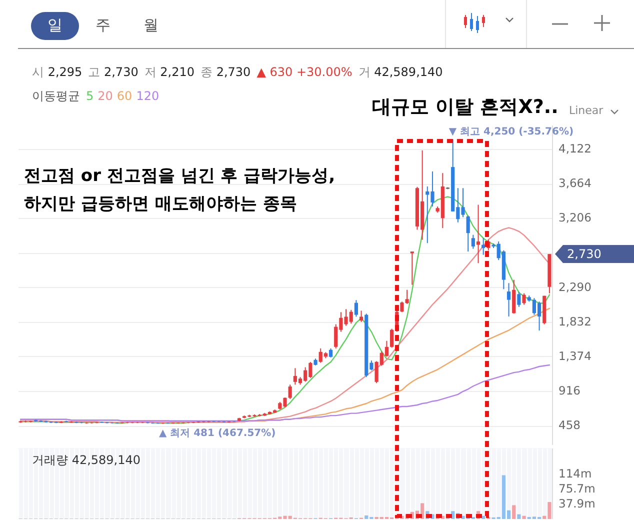 Image resolution: width=634 pixels, height=523 pixels. I want to click on text: 일, so click(55, 25).